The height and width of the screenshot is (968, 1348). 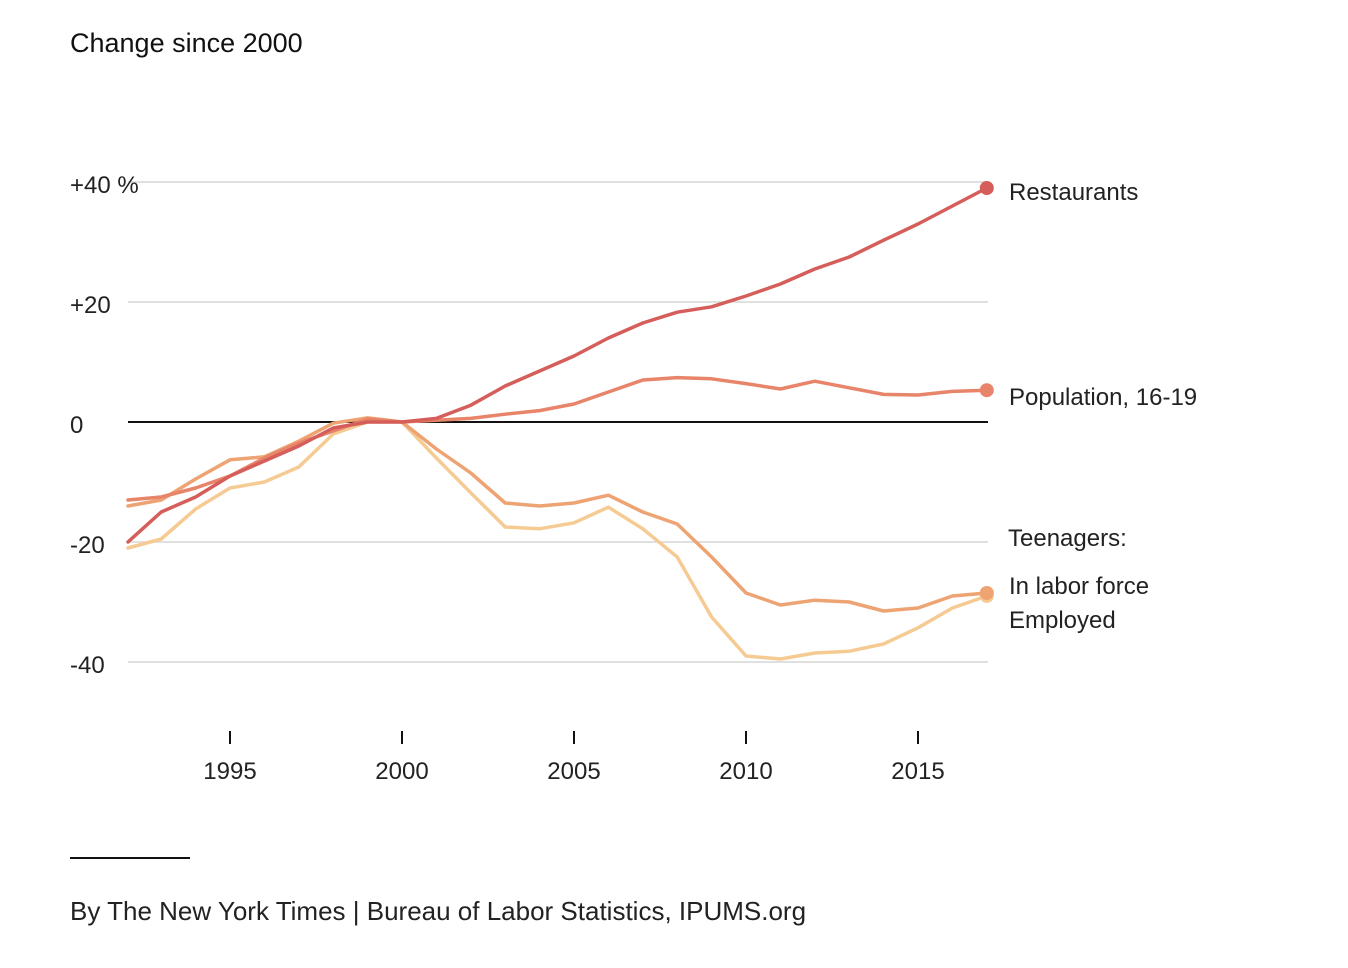 I want to click on label-employed: Employed, so click(x=1062, y=620).